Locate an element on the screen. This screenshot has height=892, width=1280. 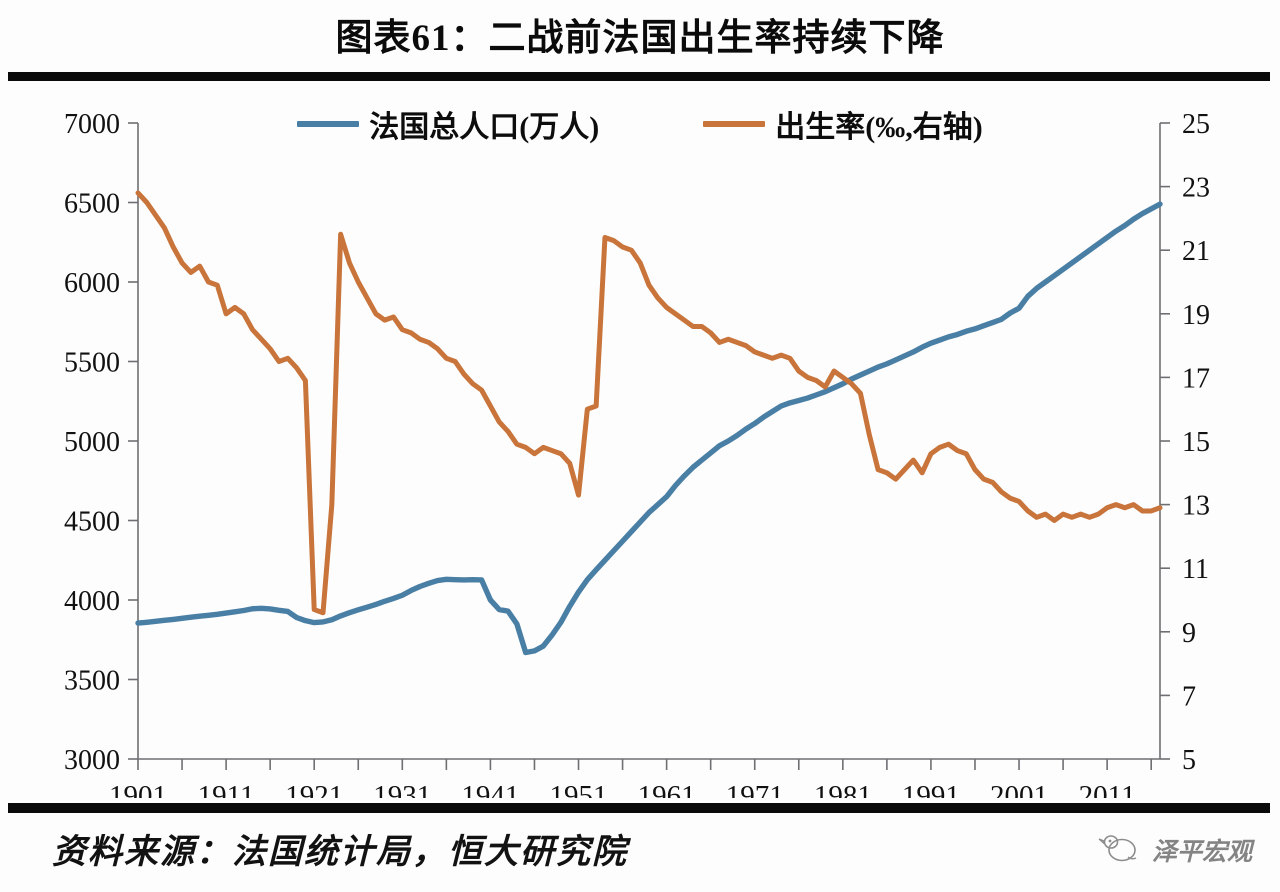
y-axis-right-ticks: 5 7 9 11 13 15 17 19 21 23 25 is located at coordinates (1185, 442).